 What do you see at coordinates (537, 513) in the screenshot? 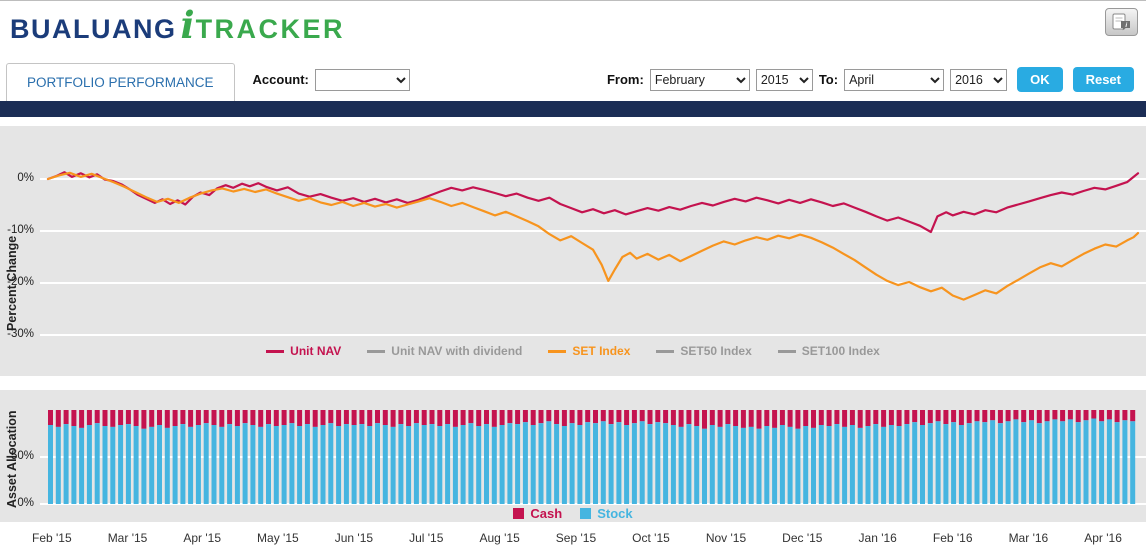
I see `legend-item: Cash` at bounding box center [537, 513].